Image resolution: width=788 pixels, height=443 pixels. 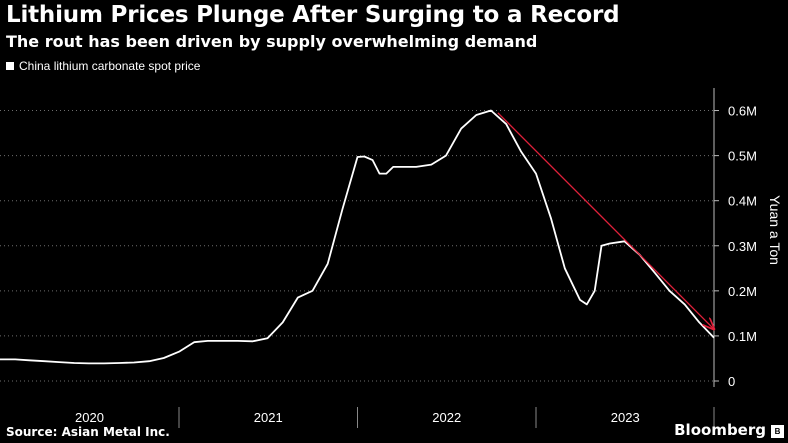 What do you see at coordinates (720, 430) in the screenshot?
I see `bloomberg-logo: Bloomberg` at bounding box center [720, 430].